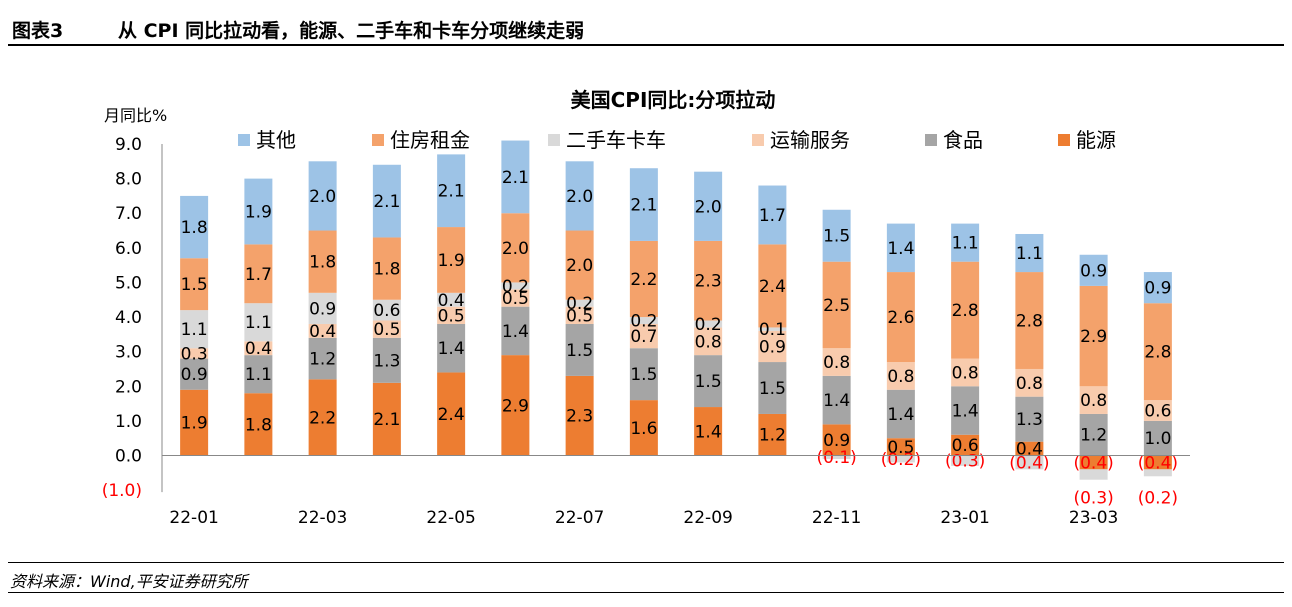 This screenshot has width=1292, height=607. What do you see at coordinates (258, 323) in the screenshot?
I see `data-label-二手车卡车-22-02: 1.1` at bounding box center [258, 323].